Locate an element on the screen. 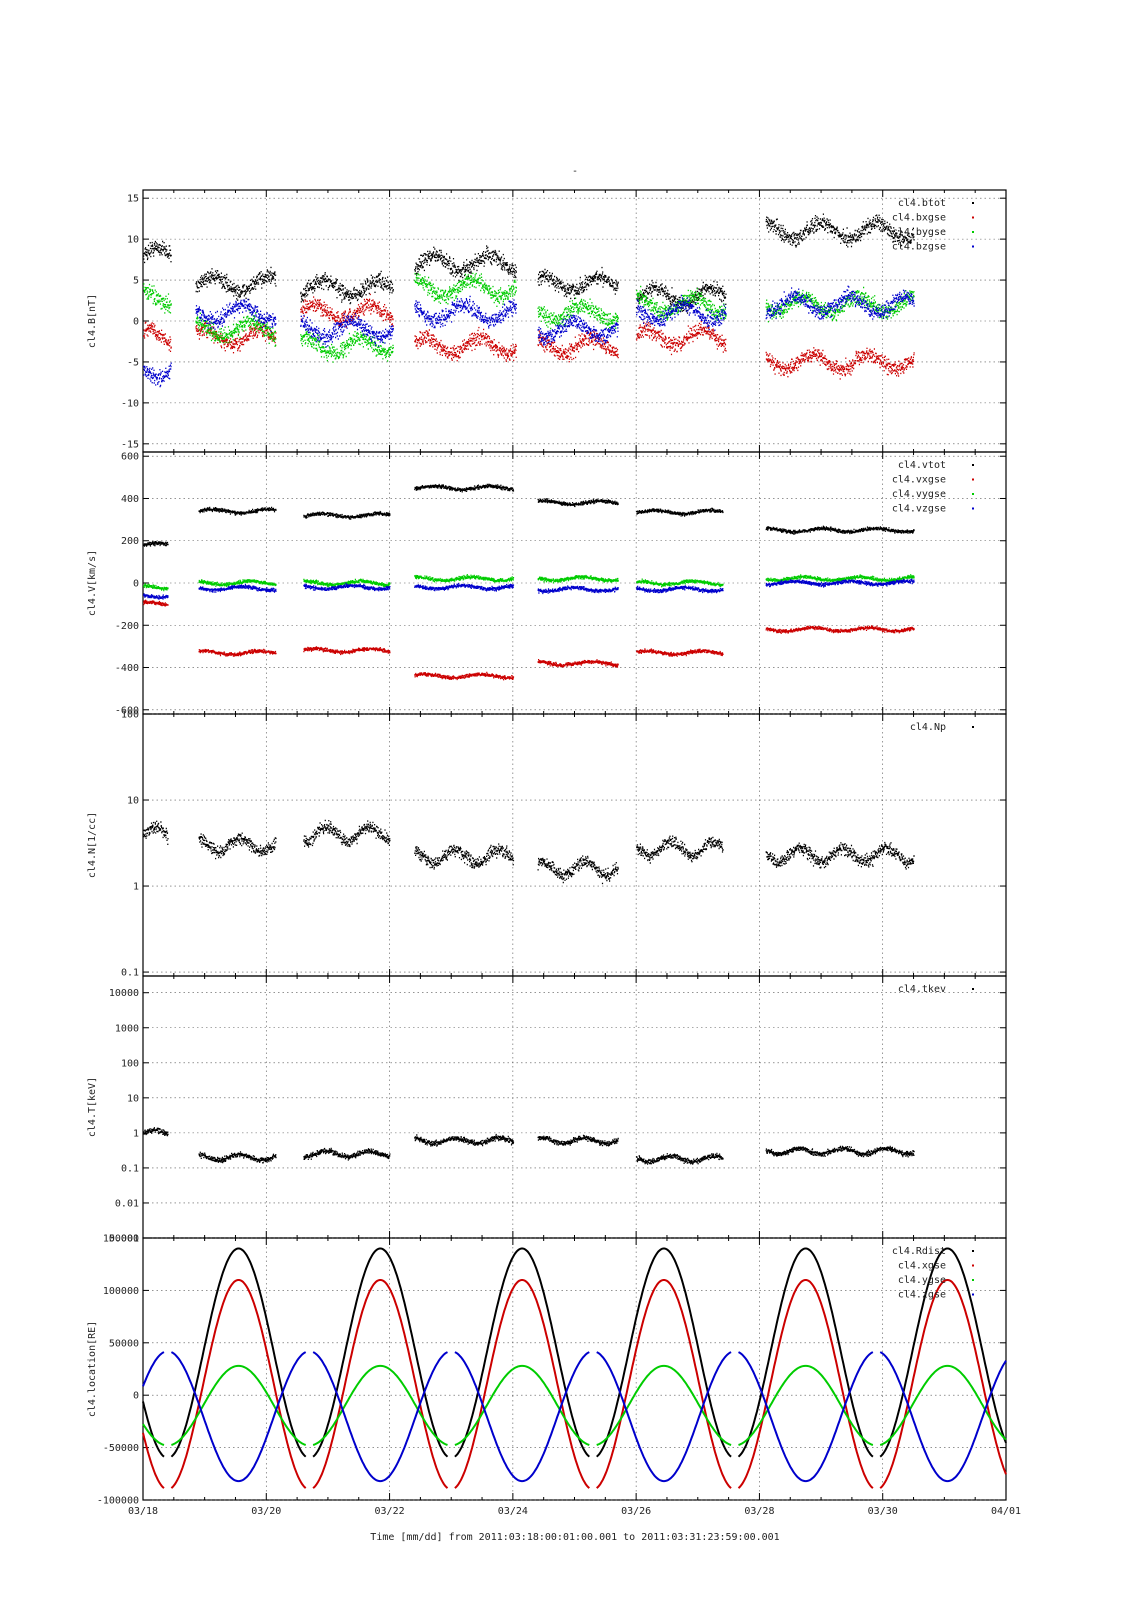 This screenshot has height=1600, width=1131. y-tick-label: 150000 is located at coordinates (121, 1239).